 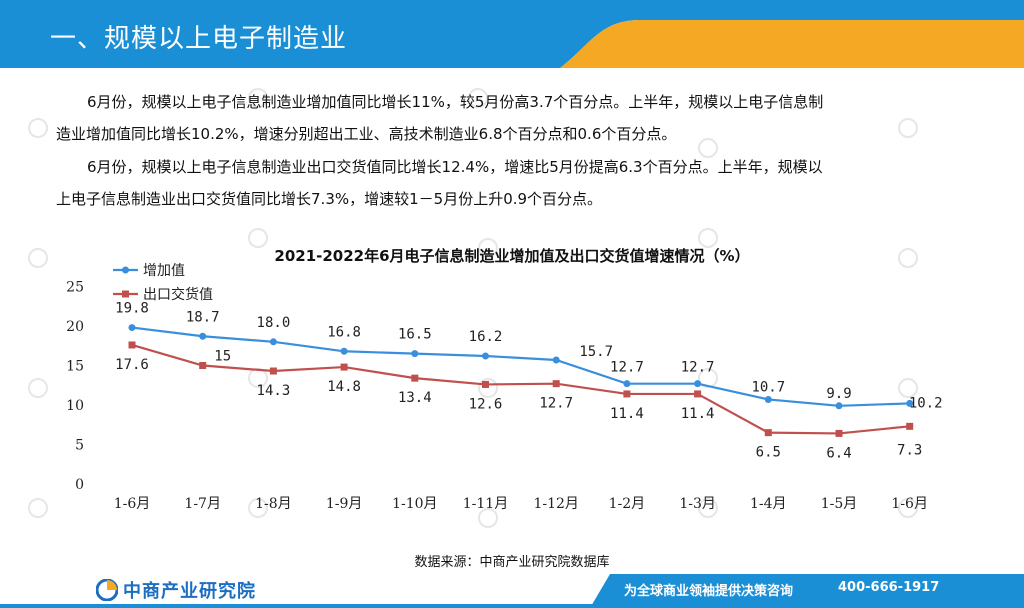 What do you see at coordinates (75, 288) in the screenshot?
I see `y-tick-label: 25` at bounding box center [75, 288].